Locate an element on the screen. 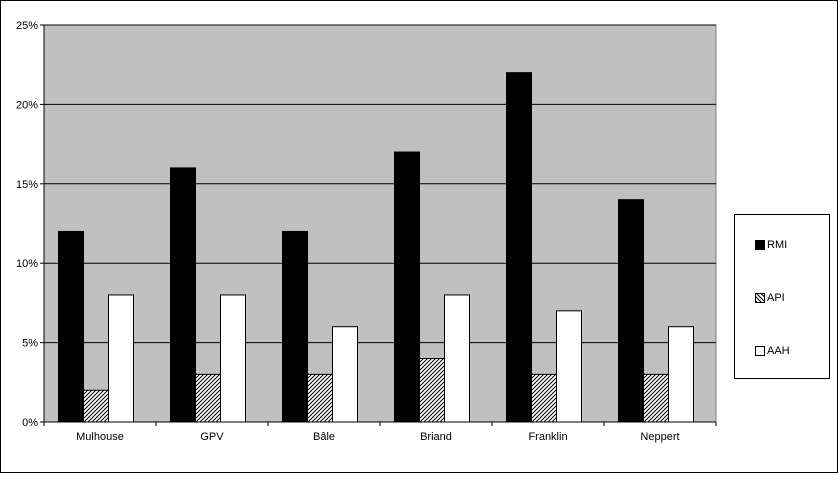 The image size is (838, 477). bar-api-bâle is located at coordinates (320, 398).